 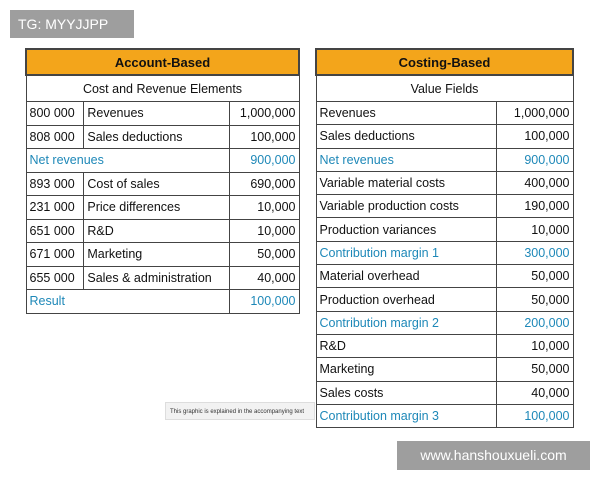 What do you see at coordinates (157, 207) in the screenshot?
I see `row-label: Price differences` at bounding box center [157, 207].